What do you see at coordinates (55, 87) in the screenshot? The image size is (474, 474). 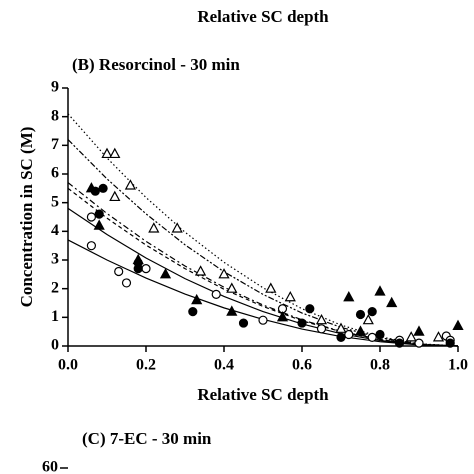 I see `y-tick-label: 9` at bounding box center [55, 87].